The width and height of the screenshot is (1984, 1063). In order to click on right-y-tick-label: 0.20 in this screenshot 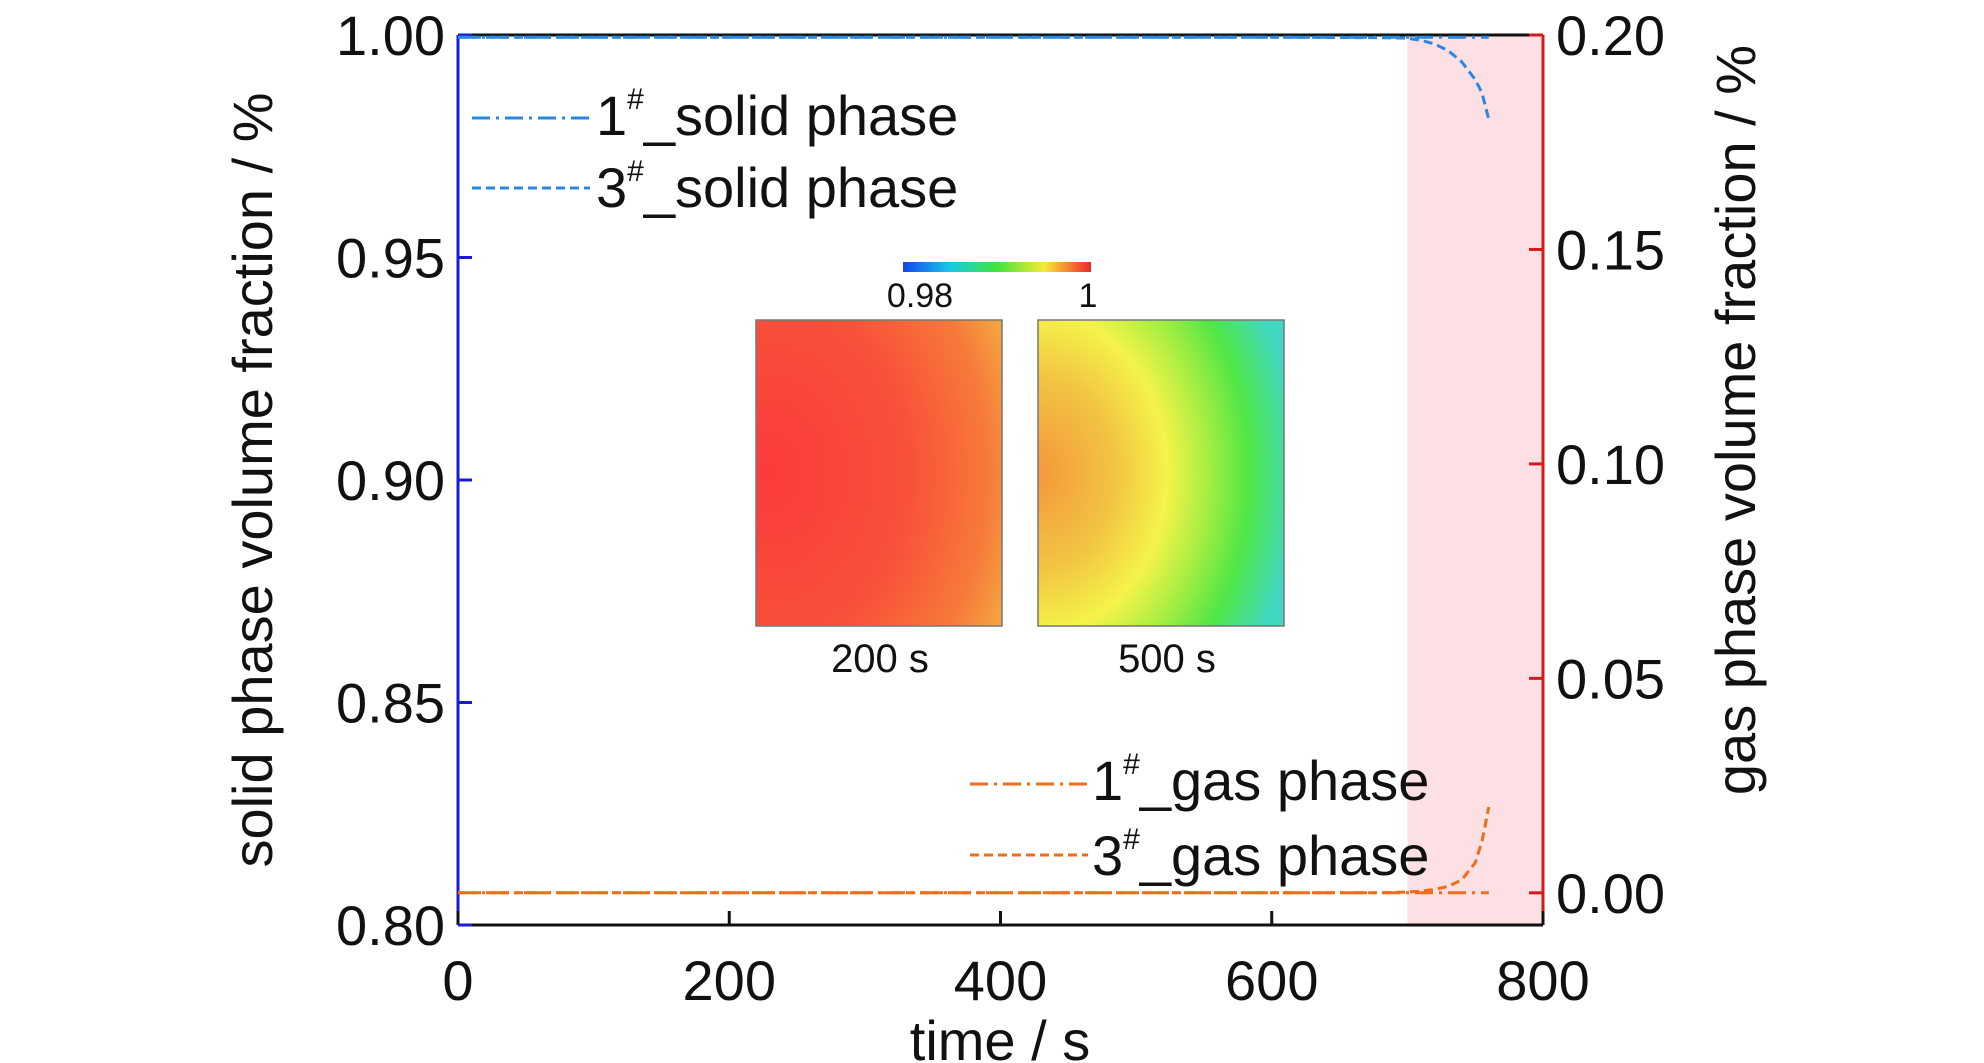, I will do `click(1610, 35)`.